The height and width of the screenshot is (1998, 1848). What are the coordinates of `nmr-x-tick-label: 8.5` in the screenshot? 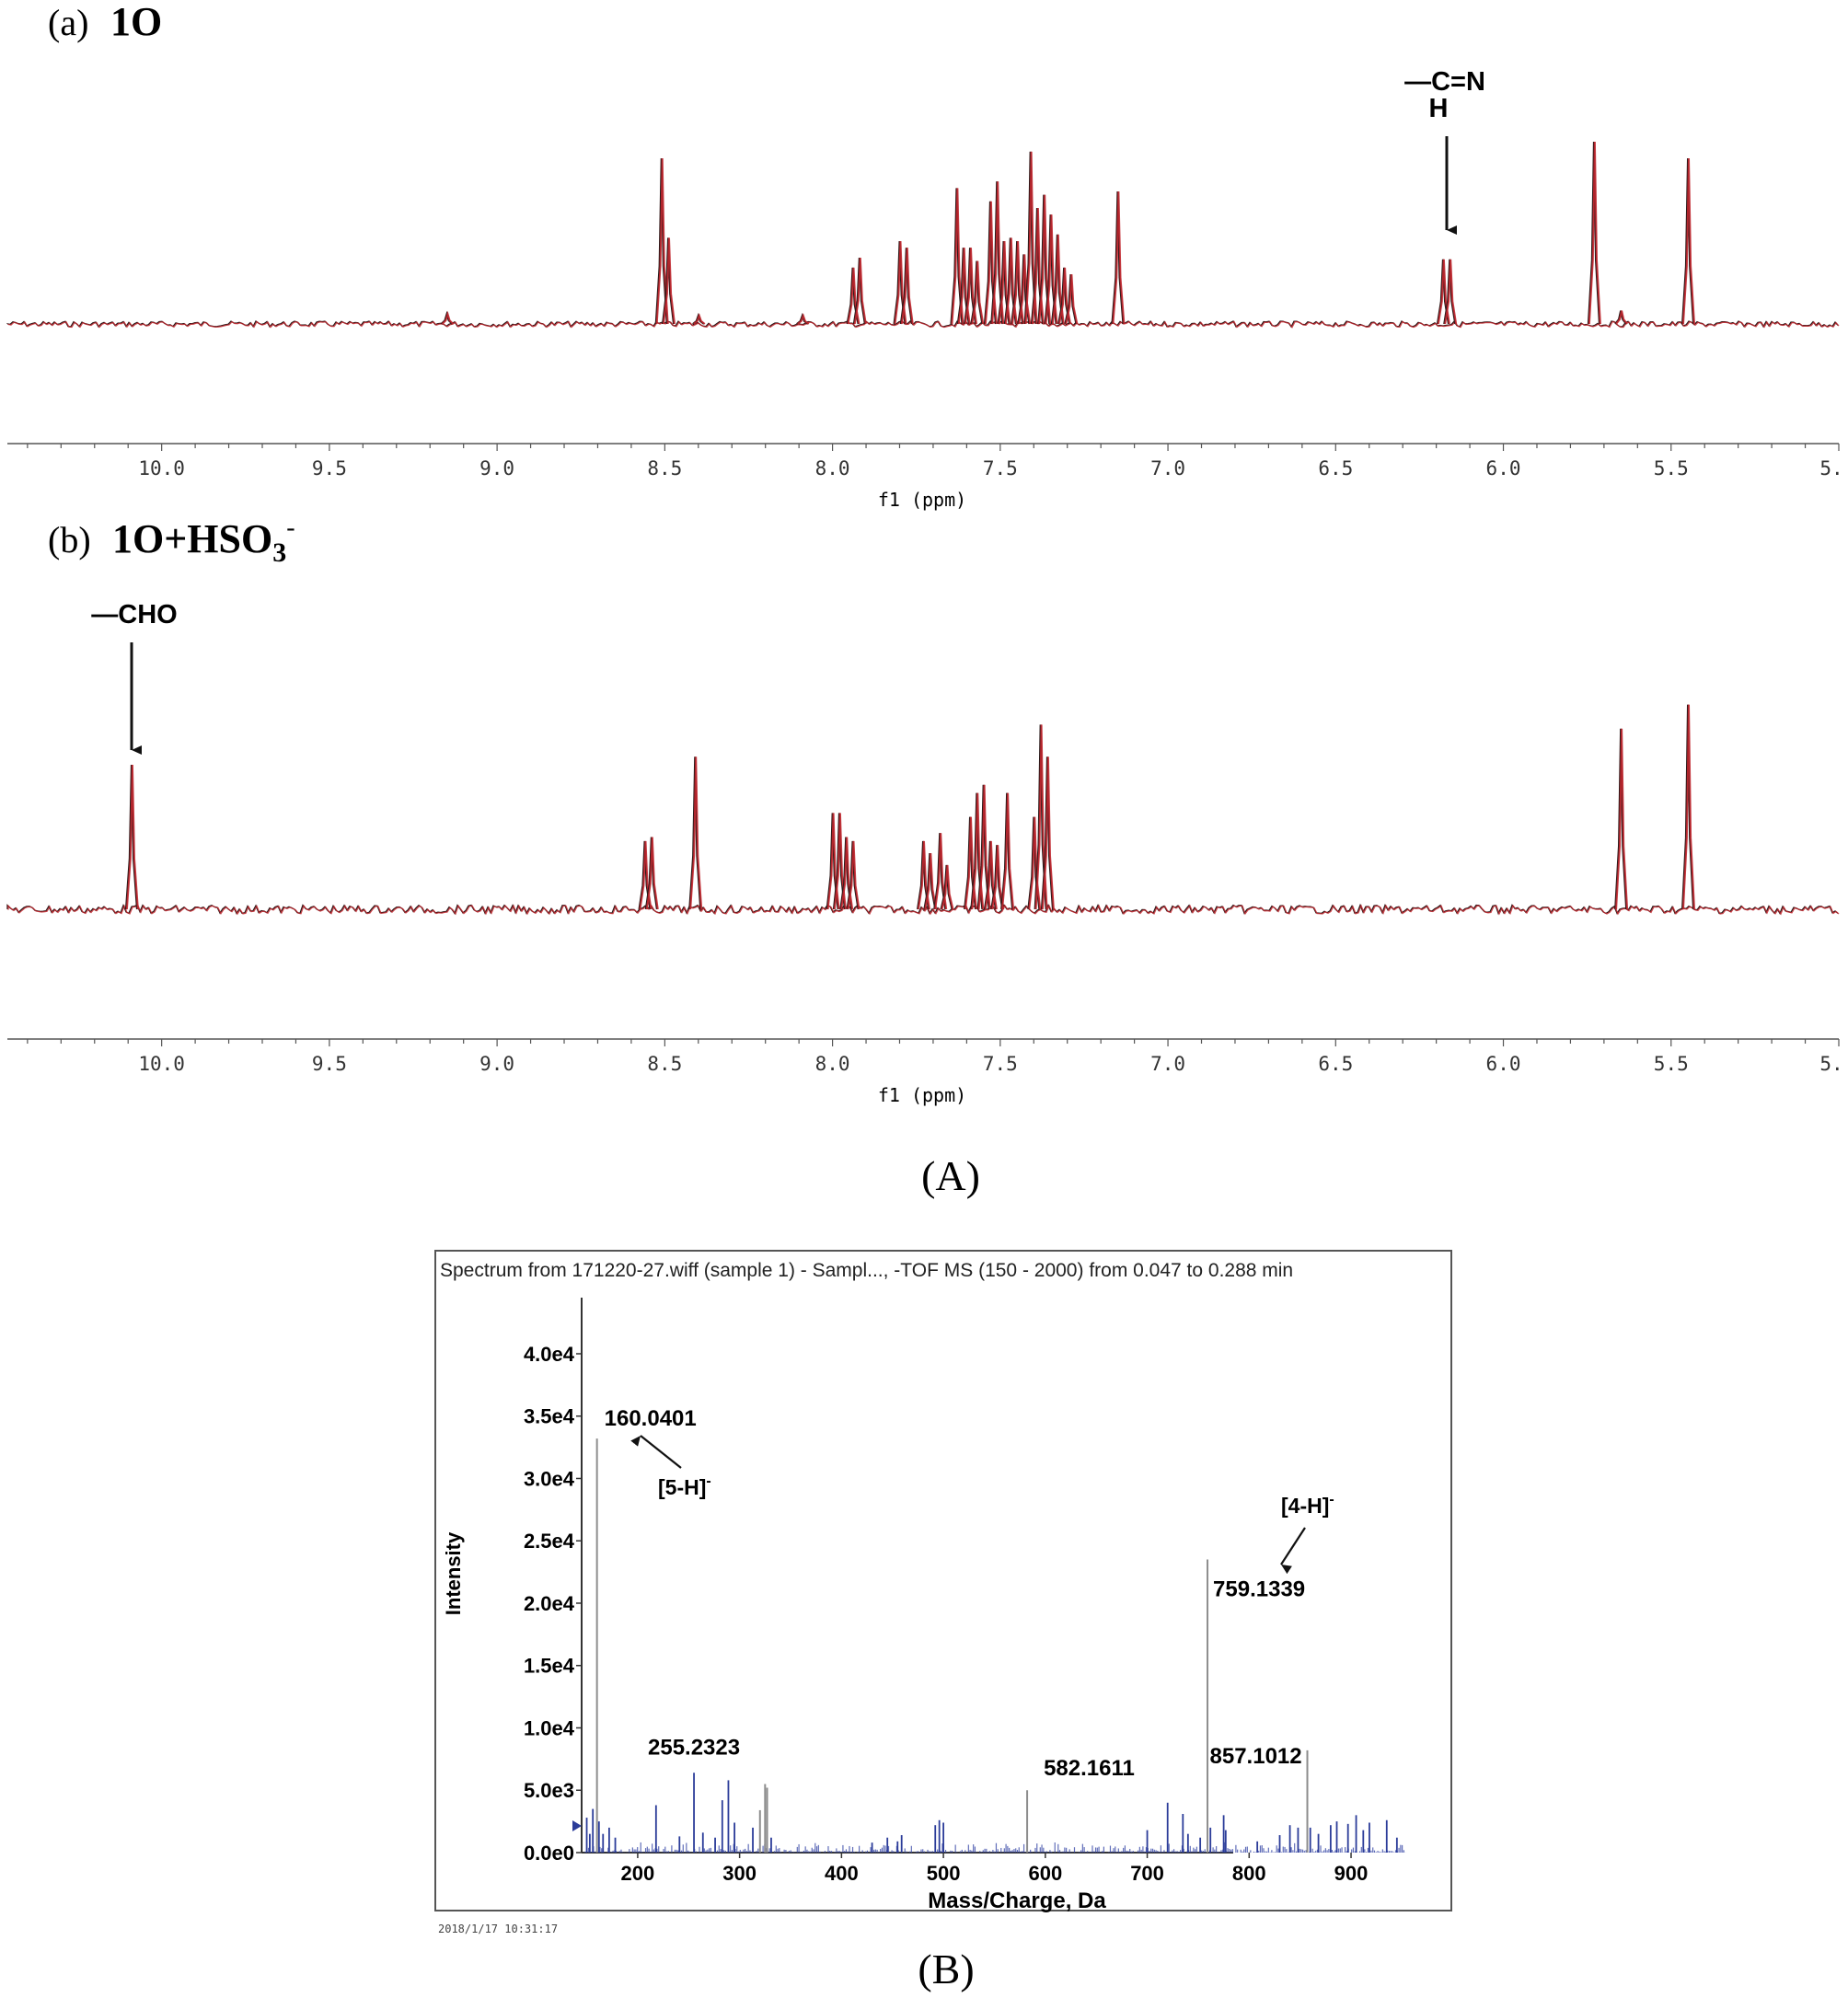 It's located at (664, 1064).